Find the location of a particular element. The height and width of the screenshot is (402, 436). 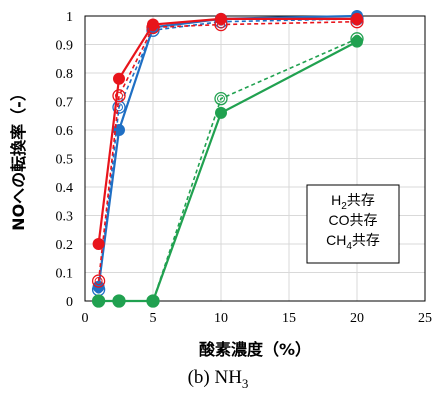

y-tick-label: 0.9 is located at coordinates (65, 46).